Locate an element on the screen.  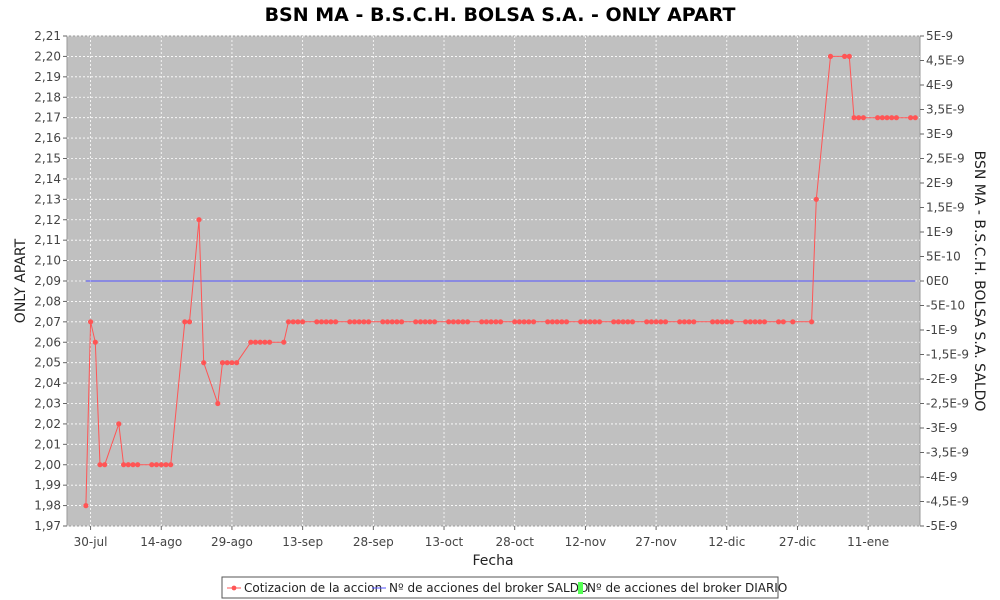
y2-tick-label: 3E-9 is located at coordinates (939, 134).